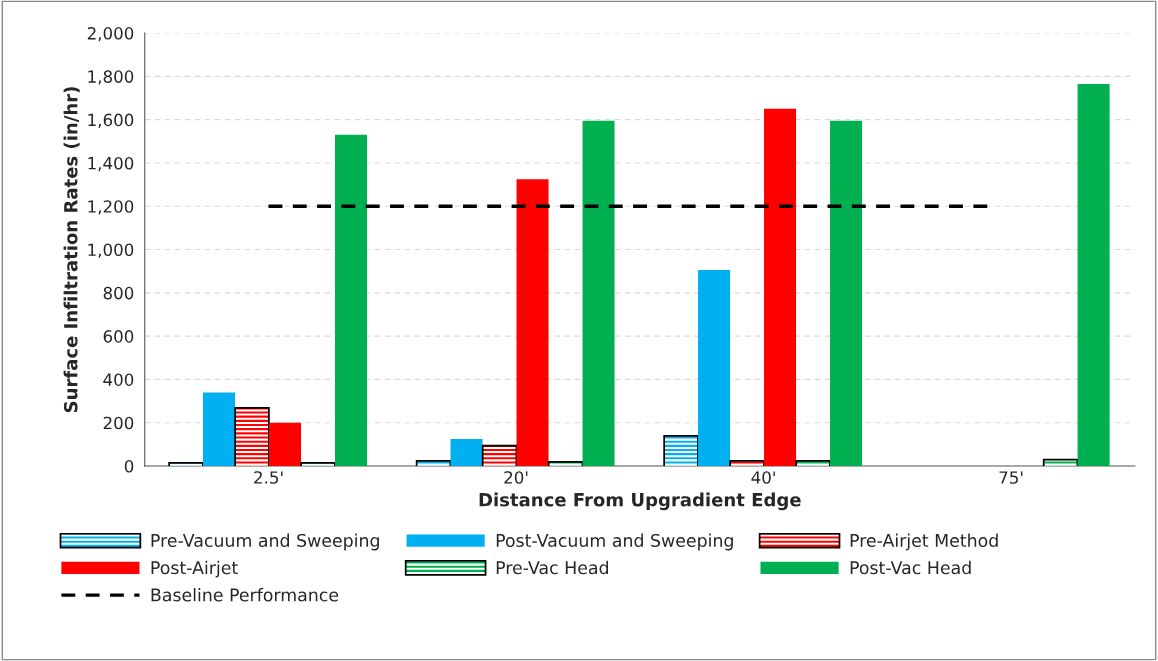 Image resolution: width=1158 pixels, height=661 pixels. I want to click on y-axis-title: Surface Infiltration Rates (in/hr), so click(71, 250).